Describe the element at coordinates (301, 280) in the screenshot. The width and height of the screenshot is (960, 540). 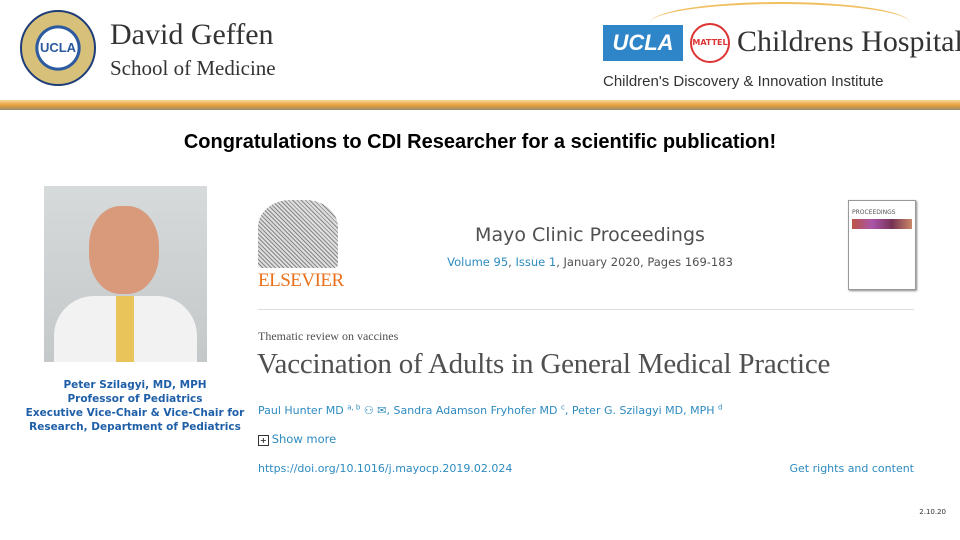
I see `elsevier-logo: ELSEVIER` at that location.